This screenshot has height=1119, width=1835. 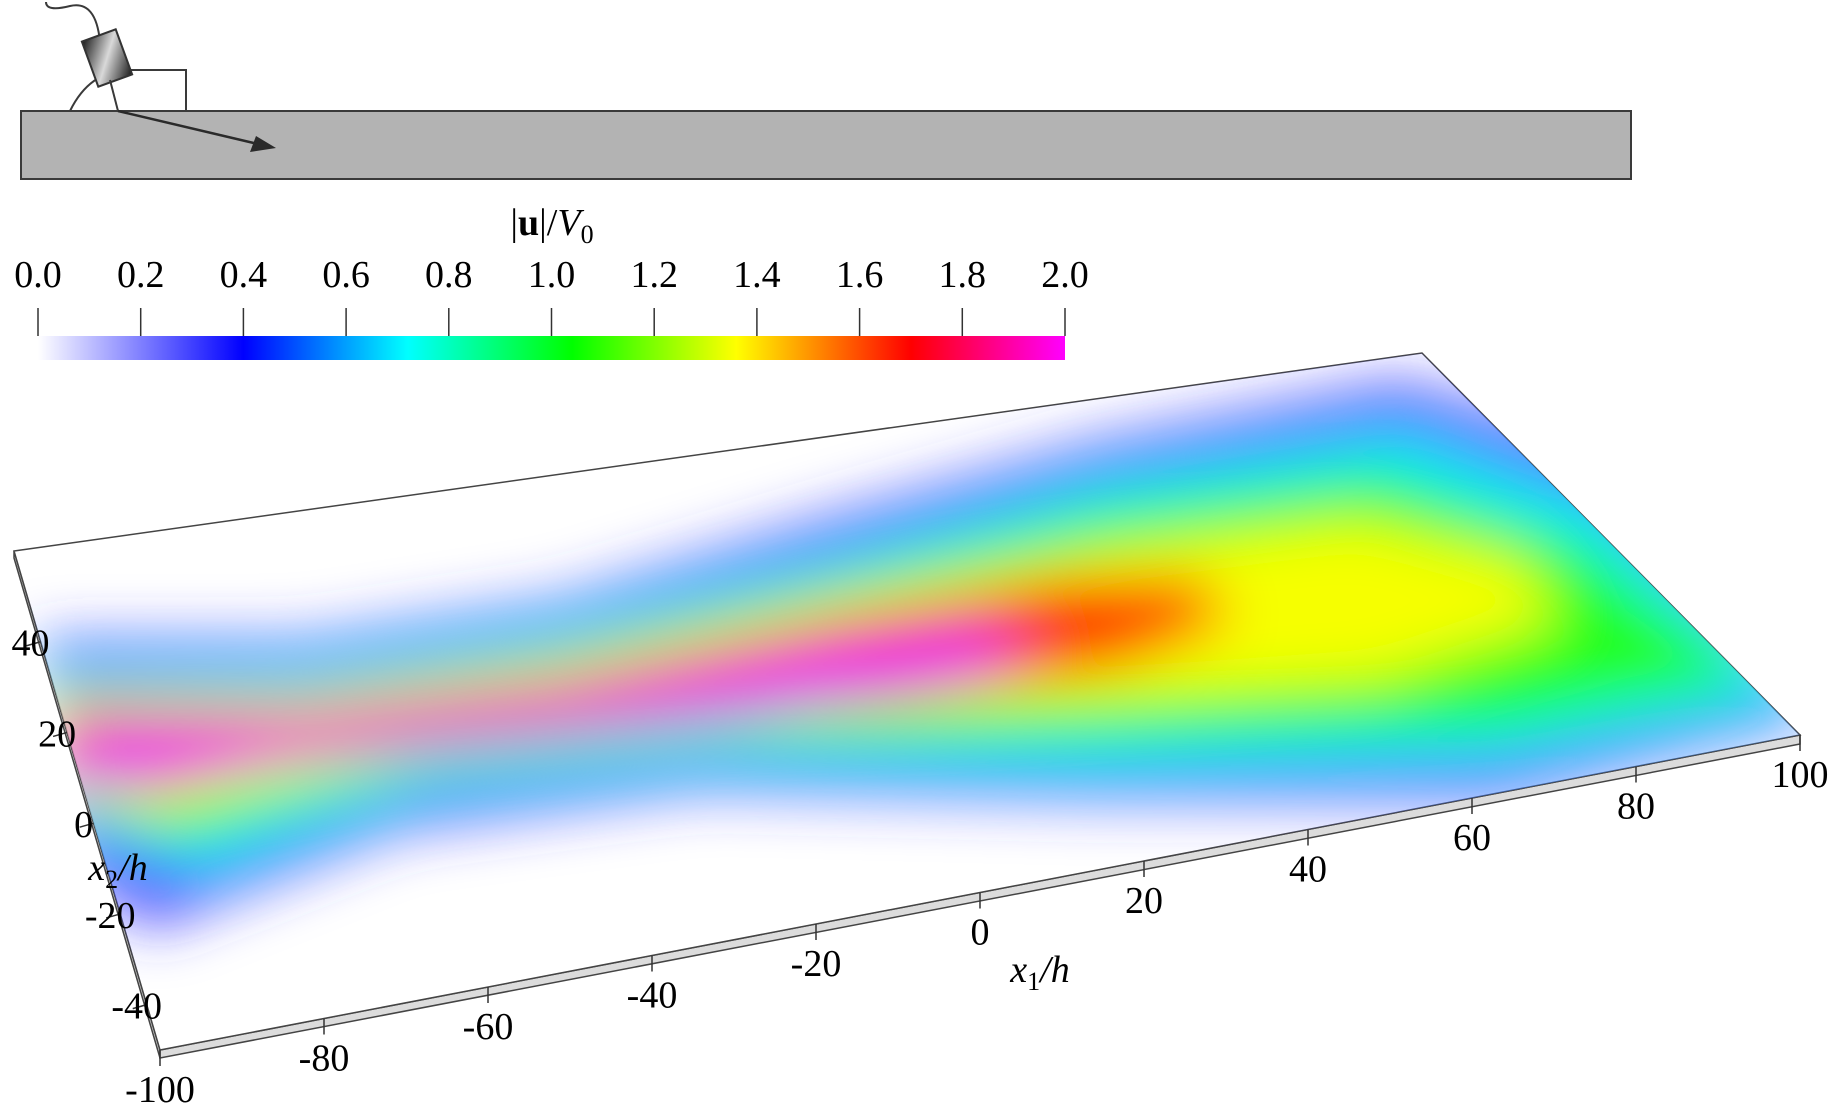 I want to click on beam-arrow-head, so click(x=263, y=144).